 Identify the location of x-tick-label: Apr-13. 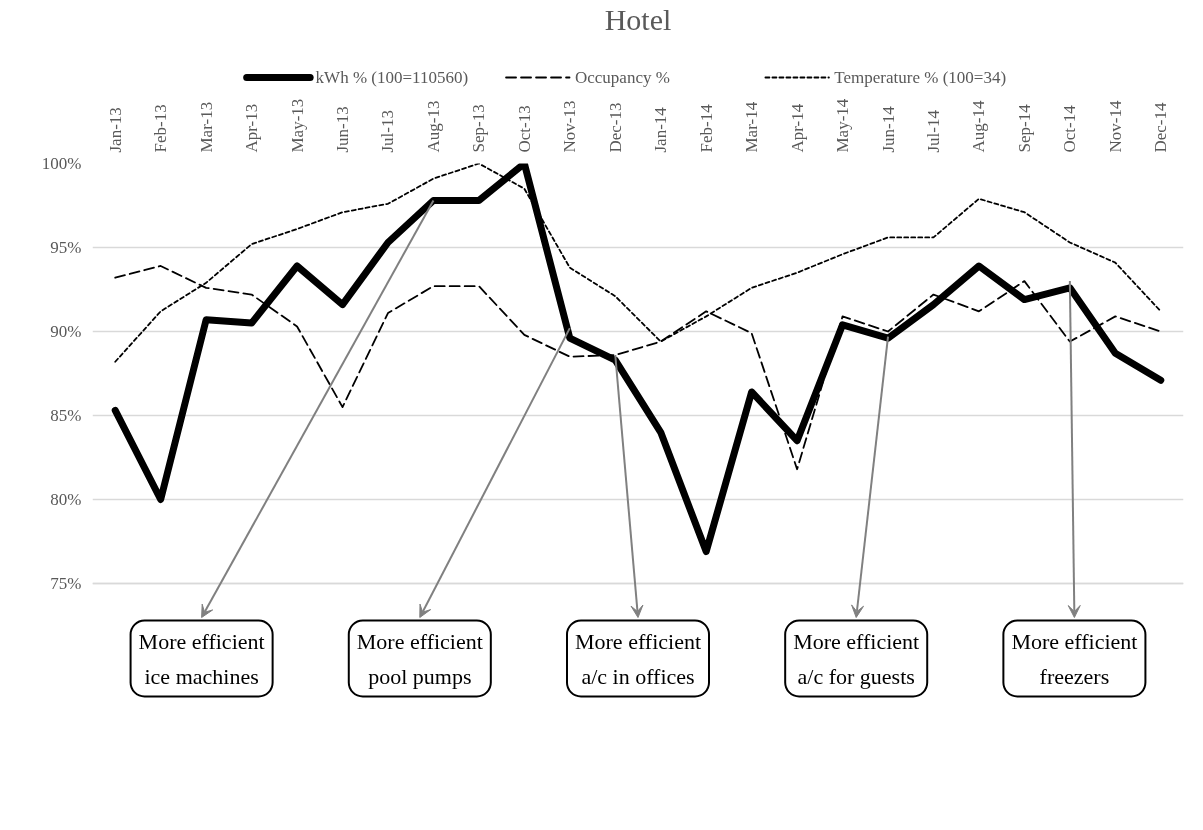
(252, 128).